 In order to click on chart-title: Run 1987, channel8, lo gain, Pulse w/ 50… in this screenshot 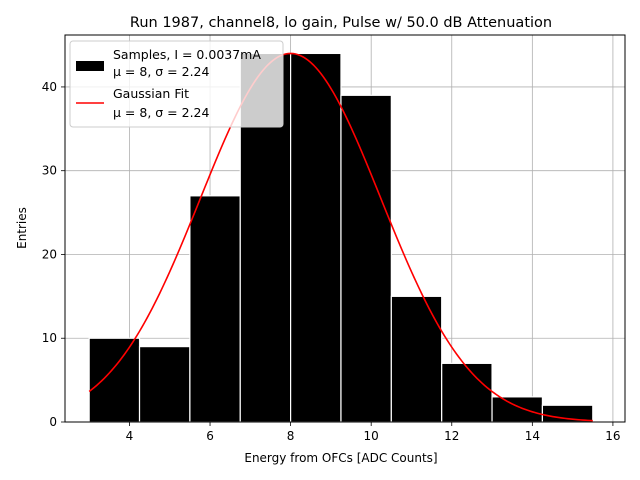, I will do `click(341, 23)`.